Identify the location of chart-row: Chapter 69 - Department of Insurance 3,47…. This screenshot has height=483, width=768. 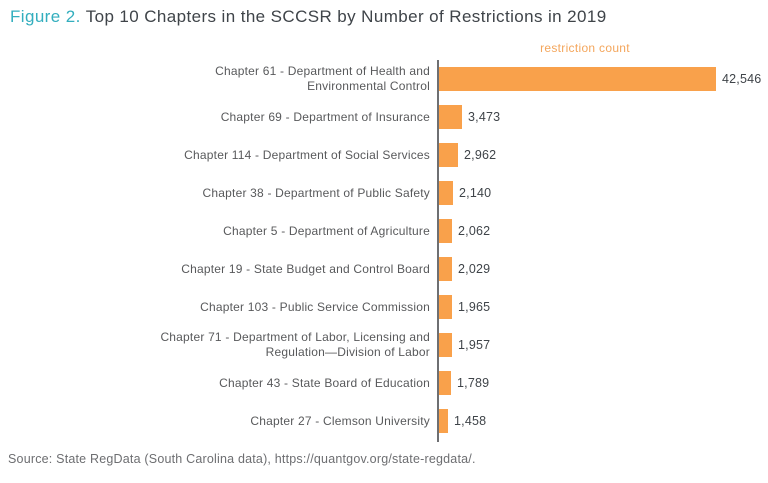
(384, 117).